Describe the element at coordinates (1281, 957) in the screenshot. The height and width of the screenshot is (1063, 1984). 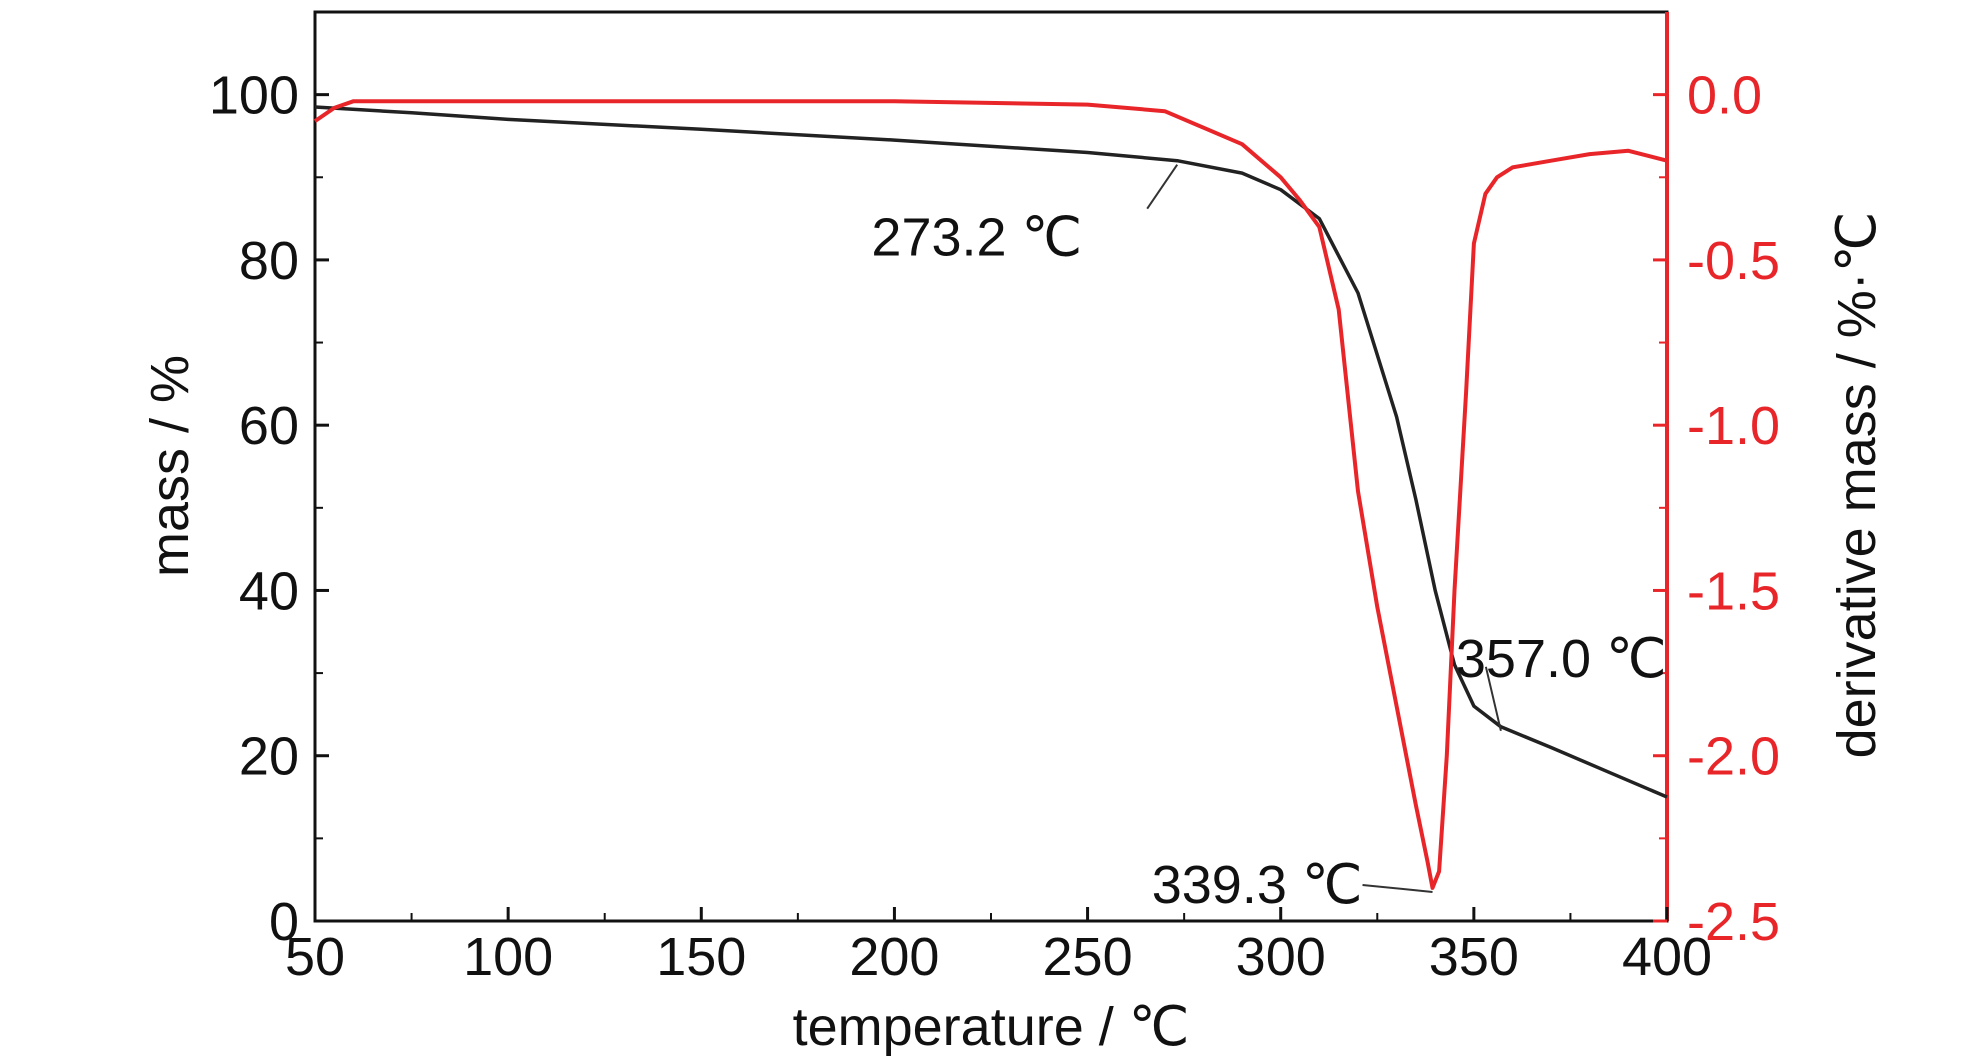
I see `x-tick-label: 300` at that location.